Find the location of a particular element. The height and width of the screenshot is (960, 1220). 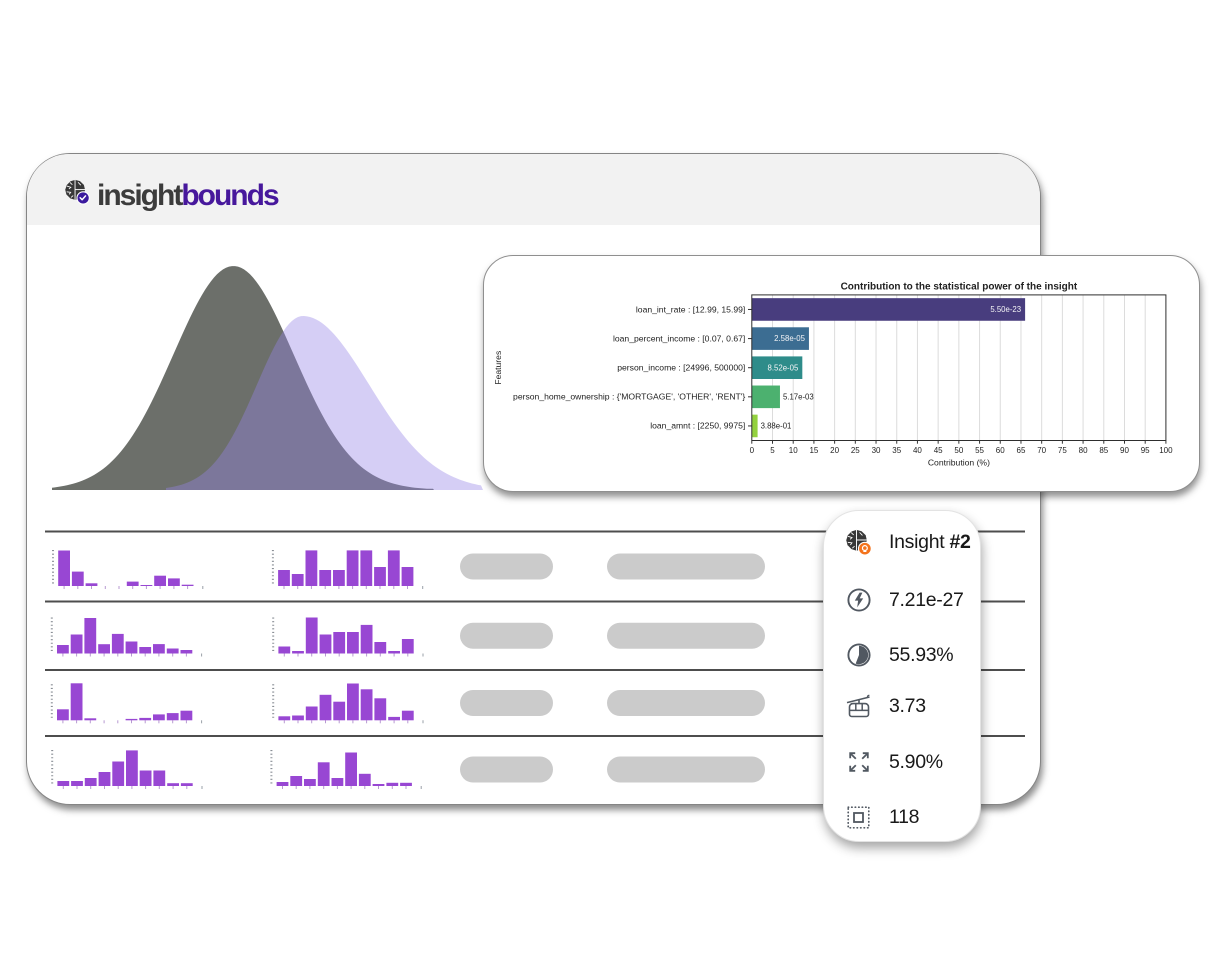

svg-text: Features is located at coordinates (498, 368).